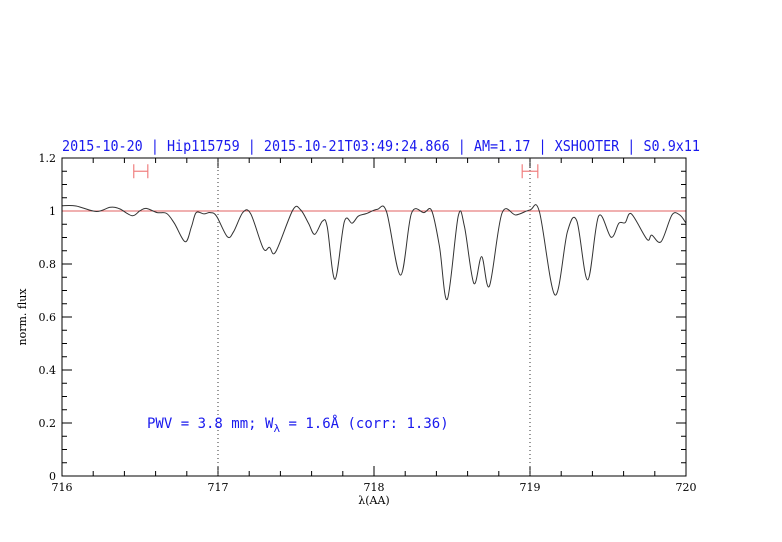 This screenshot has height=542, width=782. Describe the element at coordinates (210, 424) in the screenshot. I see `annotation-prefix: PWV = 3.8 mm; W` at that location.